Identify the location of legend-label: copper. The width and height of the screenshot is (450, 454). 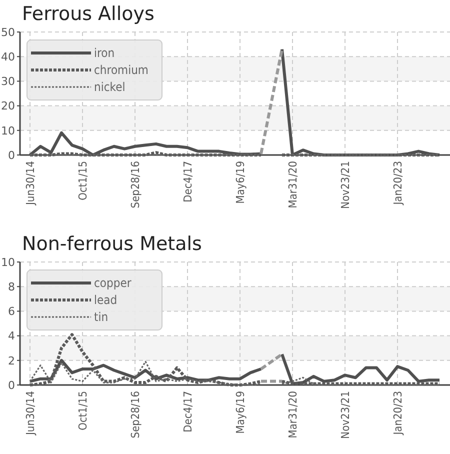
(113, 283).